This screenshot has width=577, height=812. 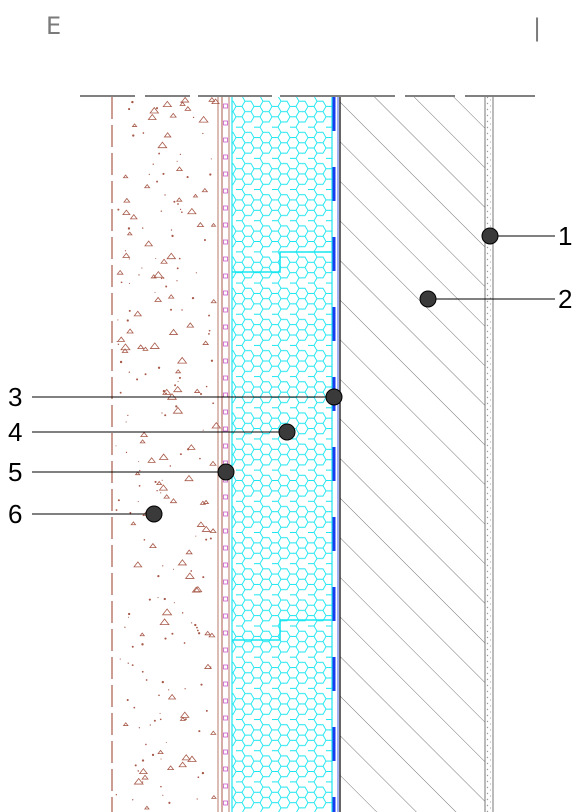 What do you see at coordinates (565, 299) in the screenshot?
I see `callout-number: 2` at bounding box center [565, 299].